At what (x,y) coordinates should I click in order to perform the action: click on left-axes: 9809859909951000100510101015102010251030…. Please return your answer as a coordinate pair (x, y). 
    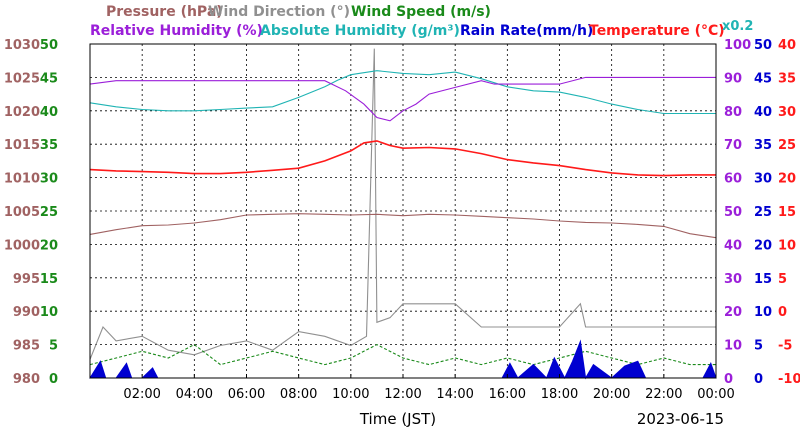
    Looking at the image, I should click on (31, 212).